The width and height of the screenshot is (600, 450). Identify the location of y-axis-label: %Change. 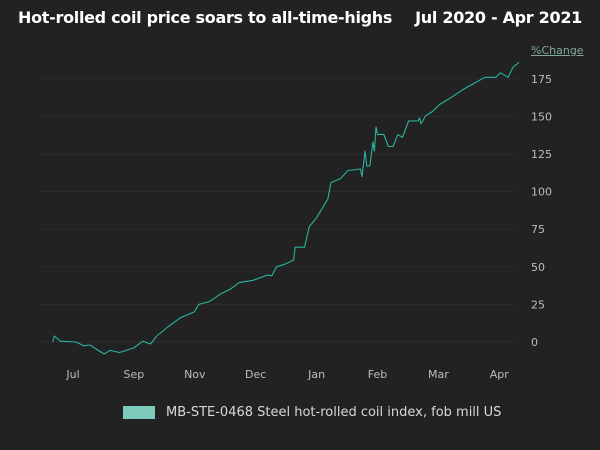
(557, 50).